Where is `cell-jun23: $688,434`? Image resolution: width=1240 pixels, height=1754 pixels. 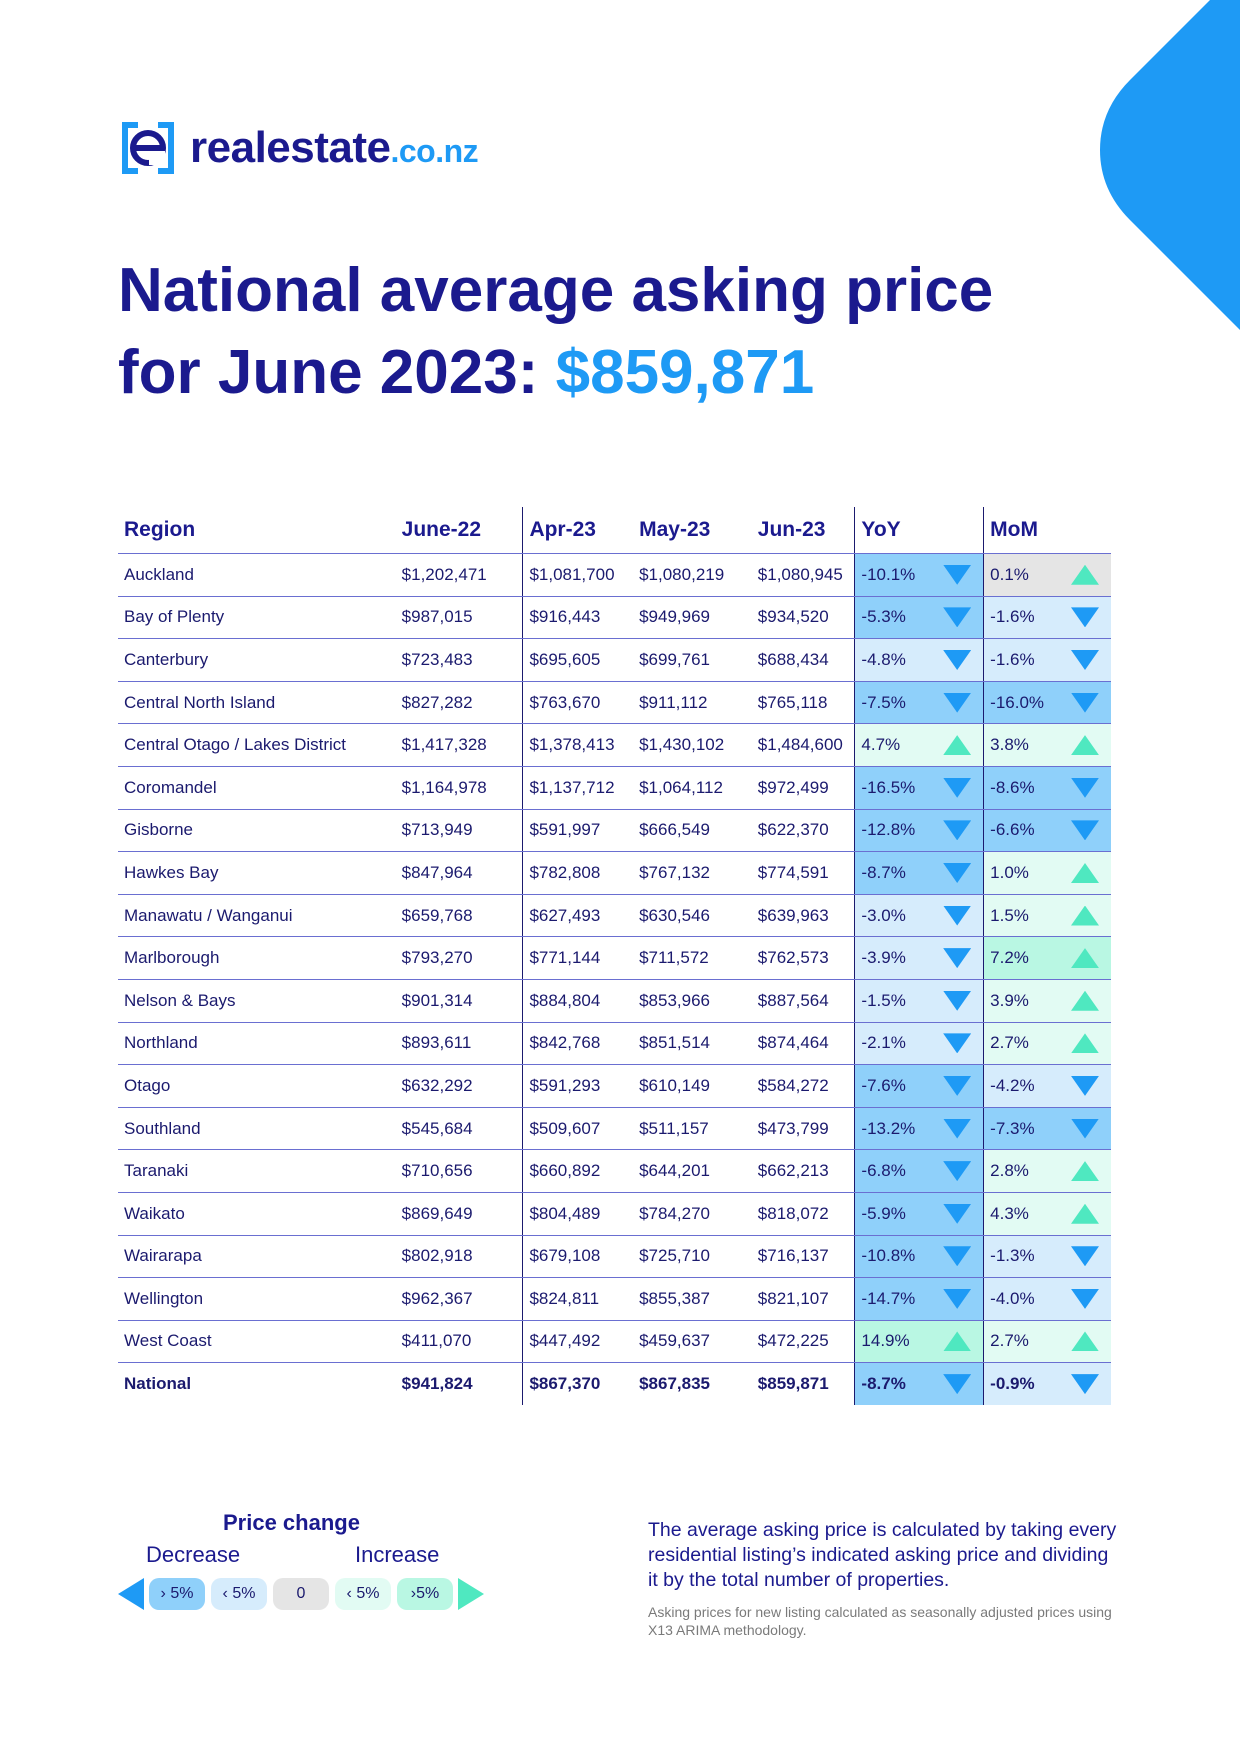
cell-jun23: $688,434 is located at coordinates (803, 660).